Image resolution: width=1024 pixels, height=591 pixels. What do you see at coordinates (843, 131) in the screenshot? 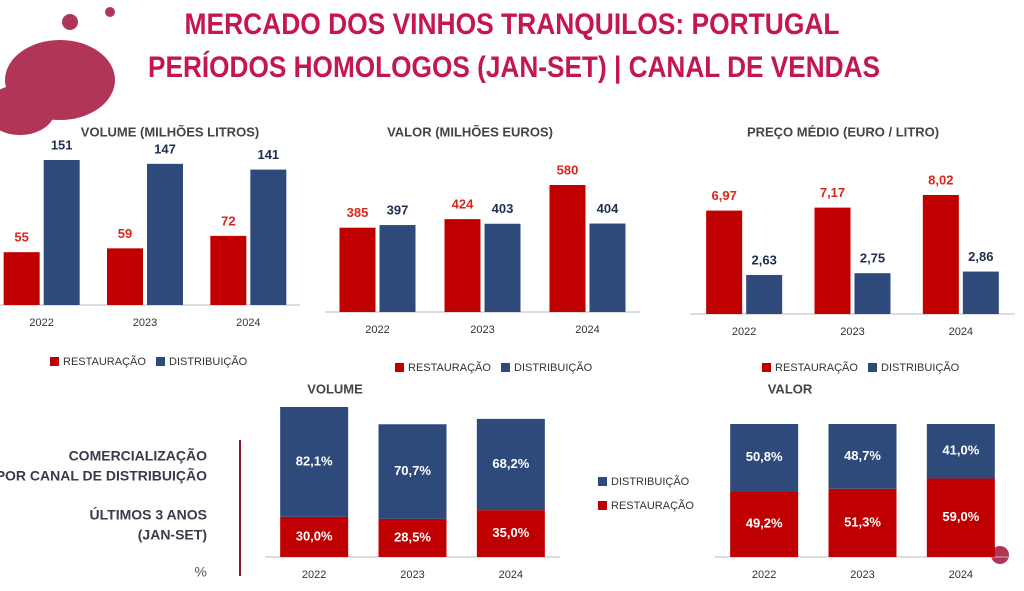
I see `chart-title: PREÇO MÉDIO (EURO / LITRO)` at bounding box center [843, 131].